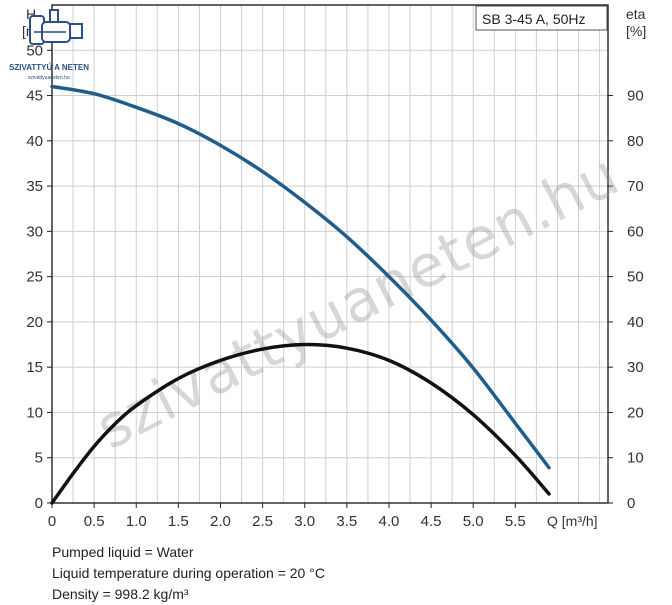 The width and height of the screenshot is (672, 605). Describe the element at coordinates (631, 503) in the screenshot. I see `right-tick-label: 0` at that location.